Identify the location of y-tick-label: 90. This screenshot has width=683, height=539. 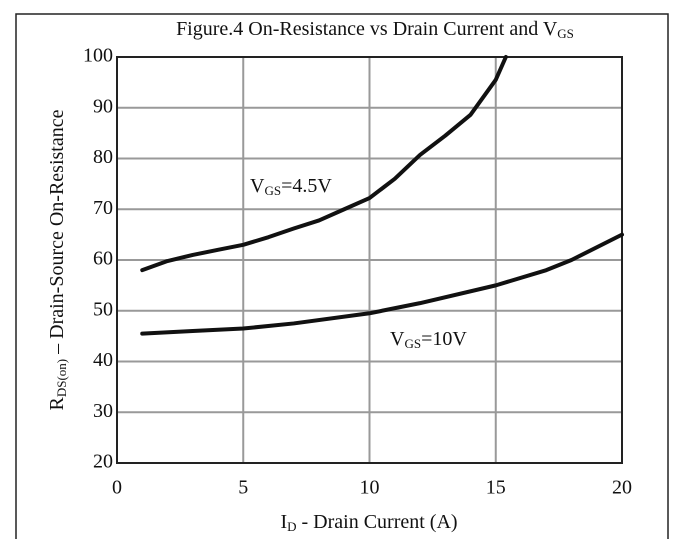
(103, 106).